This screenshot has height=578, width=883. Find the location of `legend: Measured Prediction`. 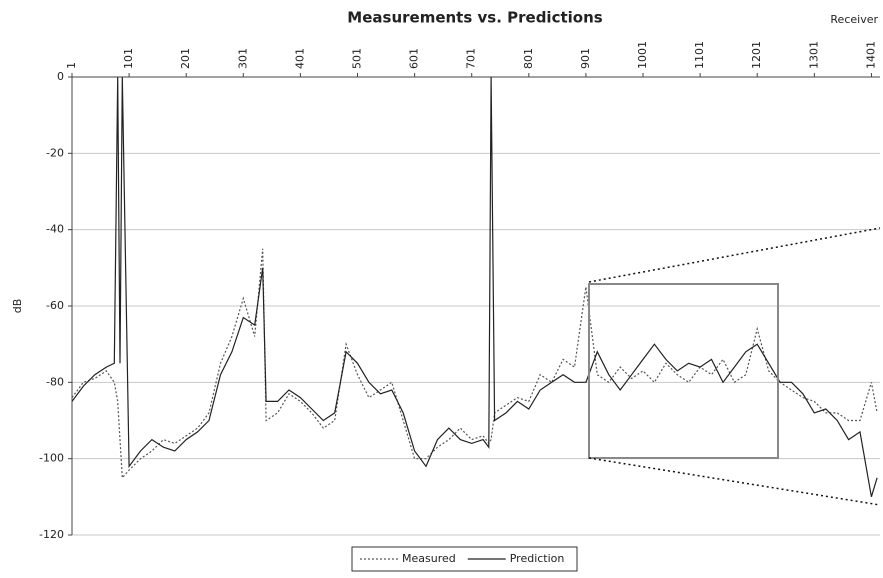

legend: Measured Prediction is located at coordinates (464, 559).